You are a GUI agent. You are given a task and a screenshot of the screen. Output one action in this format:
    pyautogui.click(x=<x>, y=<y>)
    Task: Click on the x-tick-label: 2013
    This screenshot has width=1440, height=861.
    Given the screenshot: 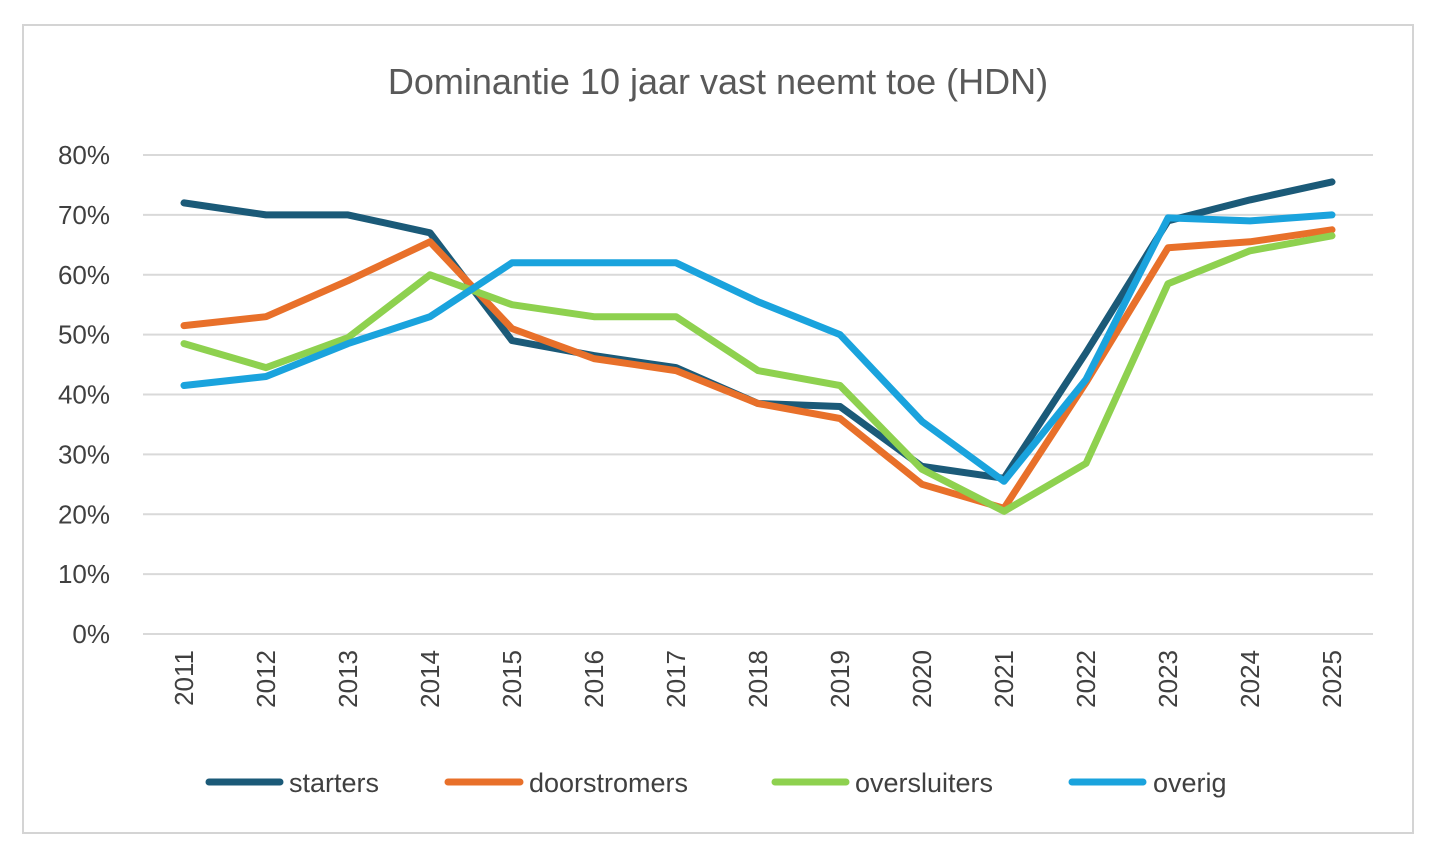 What is the action you would take?
    pyautogui.click(x=348, y=679)
    